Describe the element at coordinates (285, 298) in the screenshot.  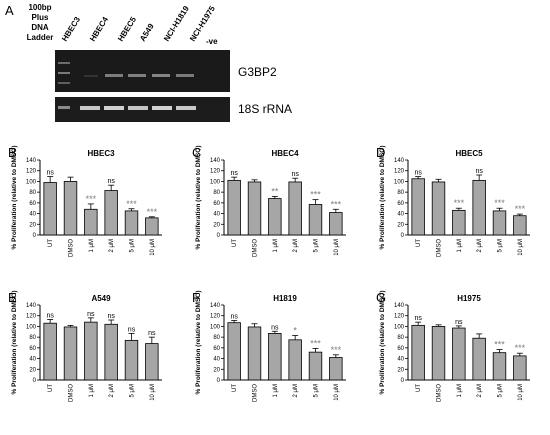
I see `chart-title: H1819` at that location.